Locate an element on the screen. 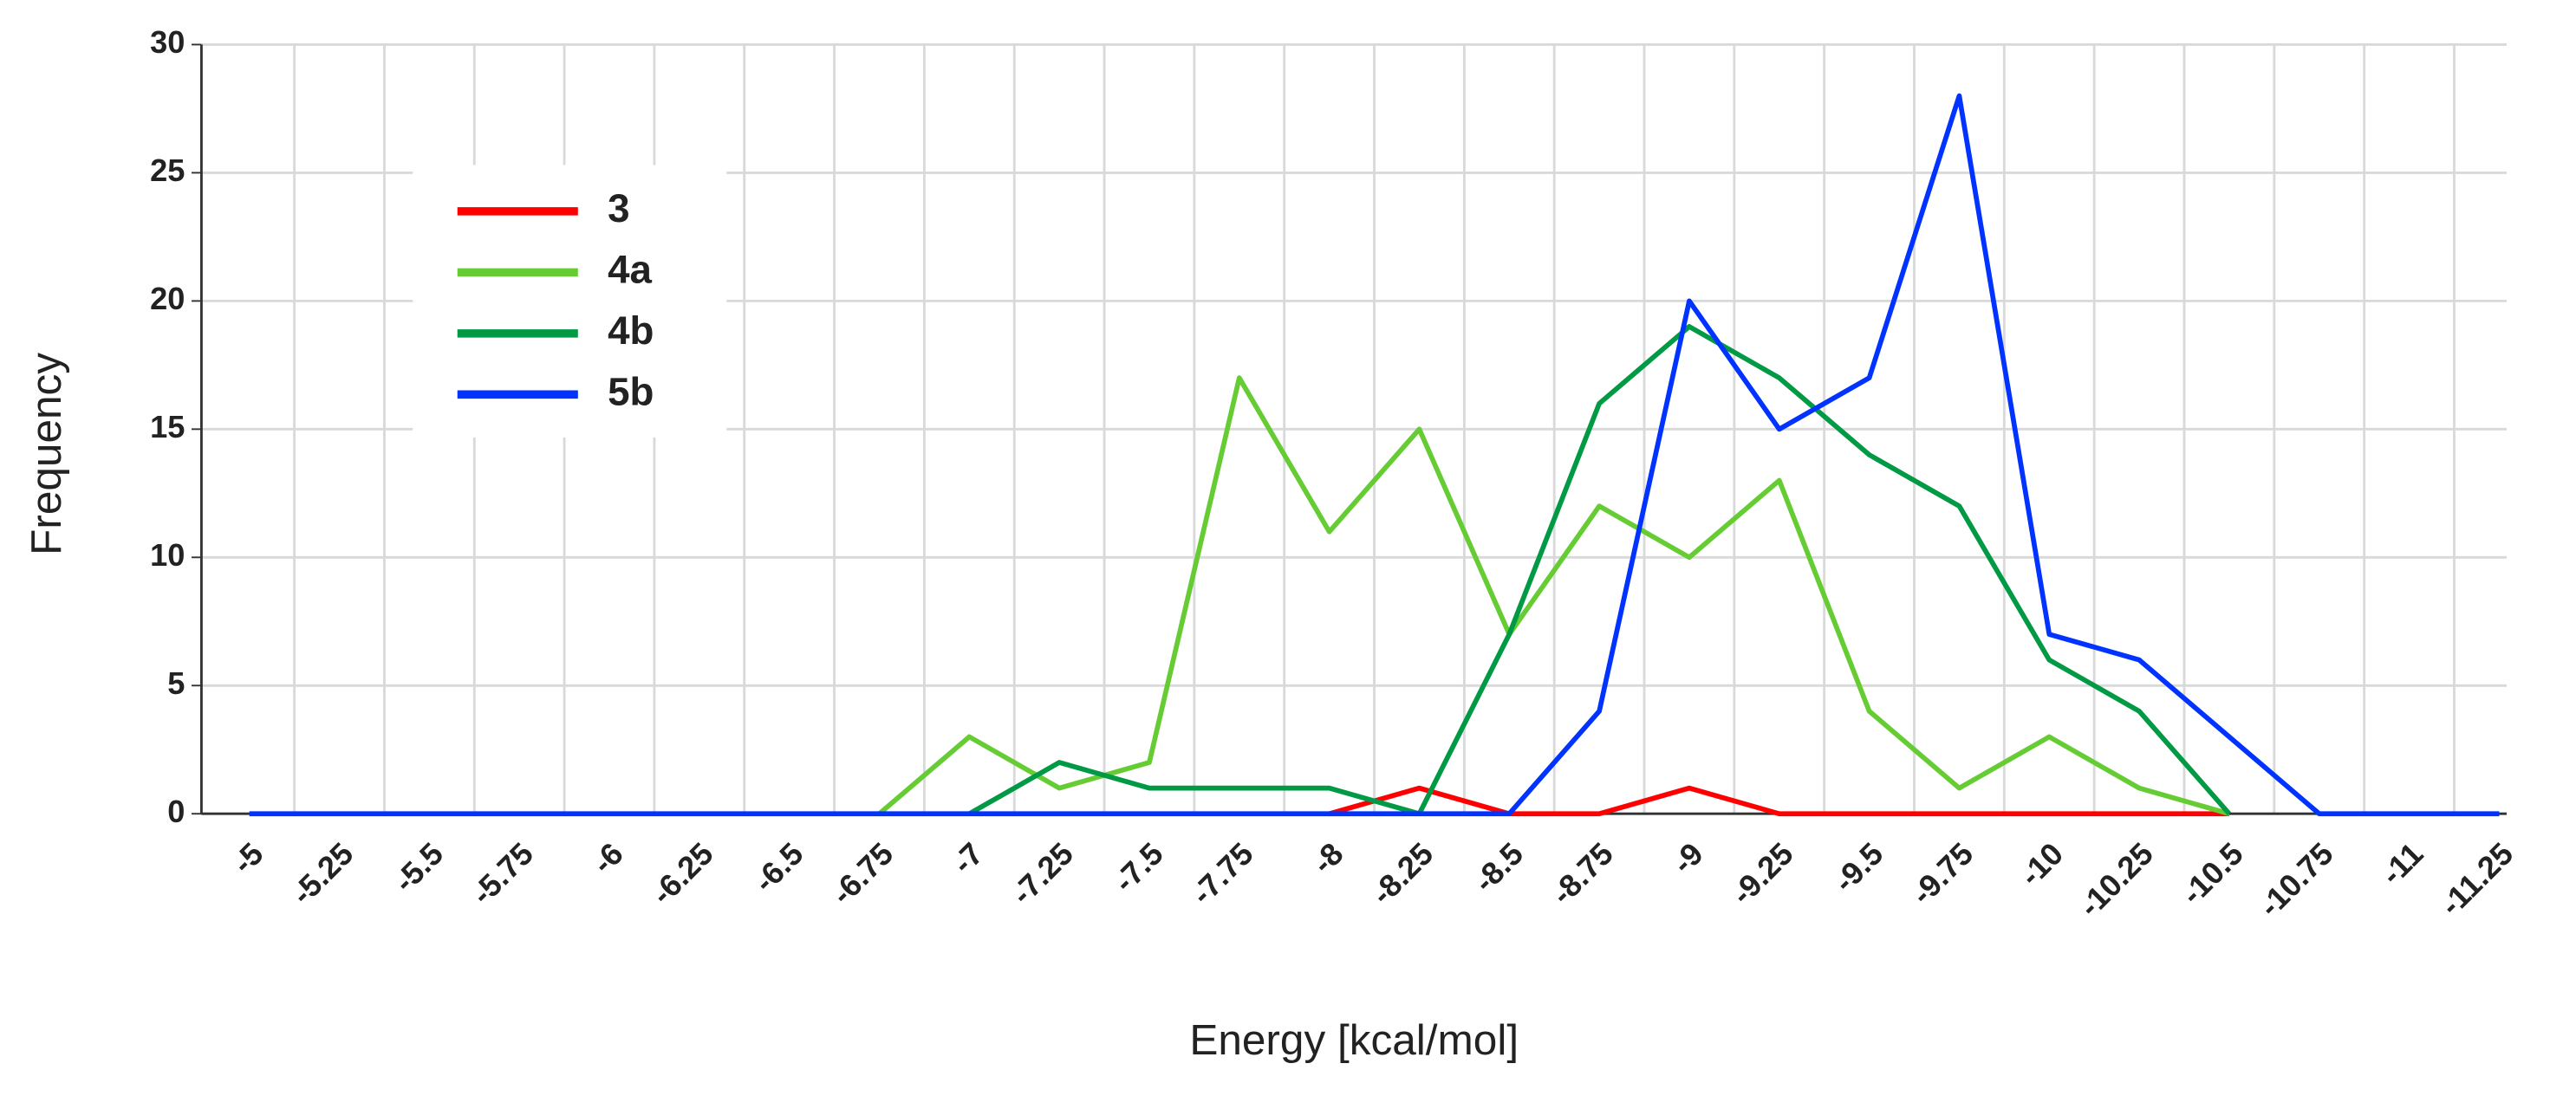 This screenshot has width=2576, height=1096. x-axis-label: Energy [kcal/mol] is located at coordinates (1354, 1040).